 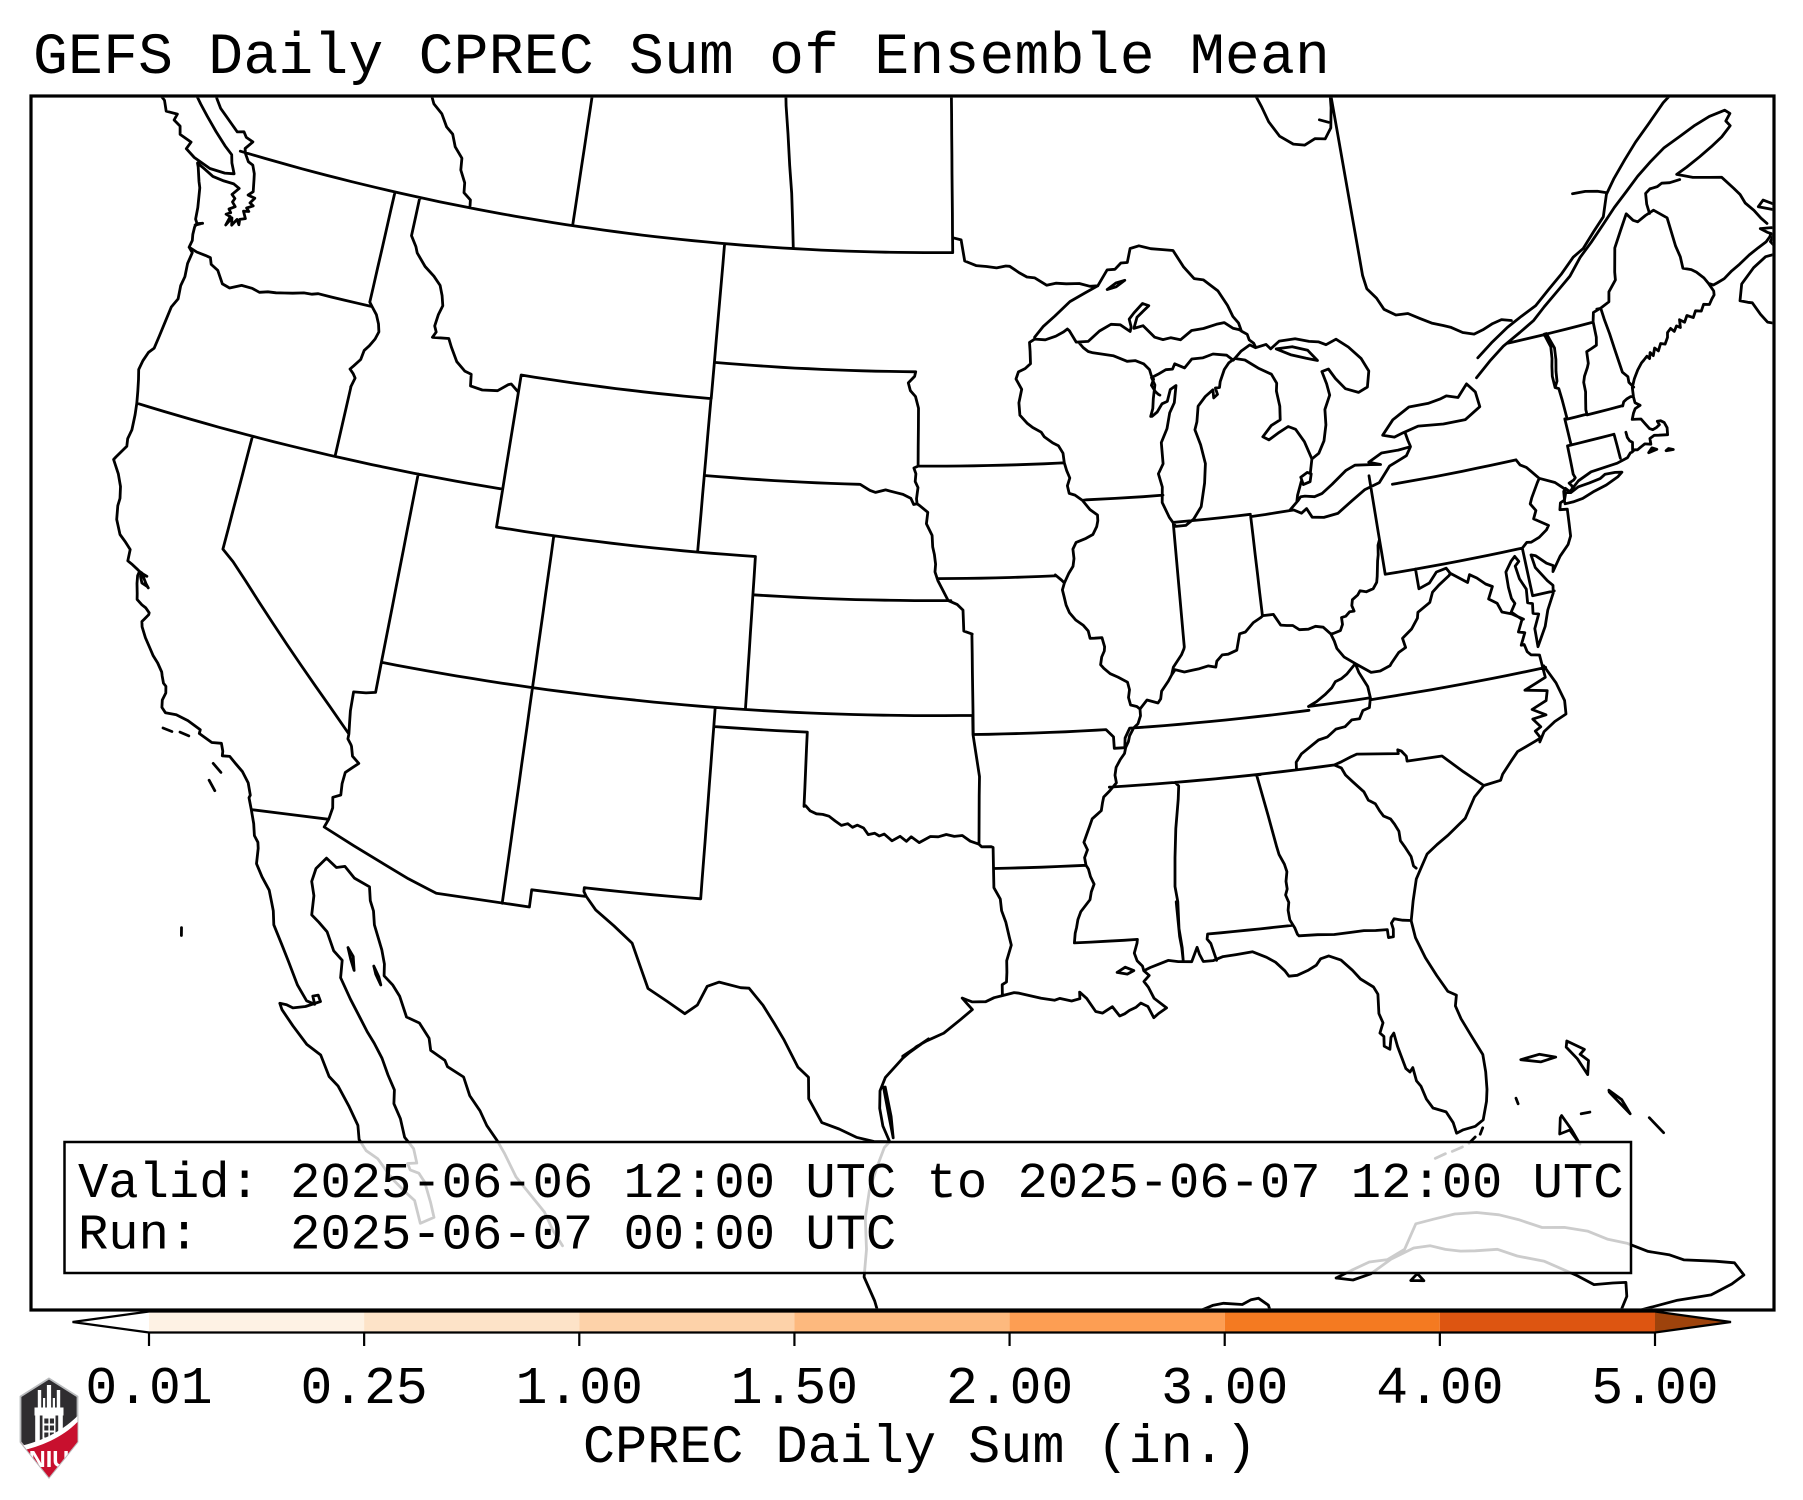 I want to click on svg-text: 1.00, so click(x=579, y=1389).